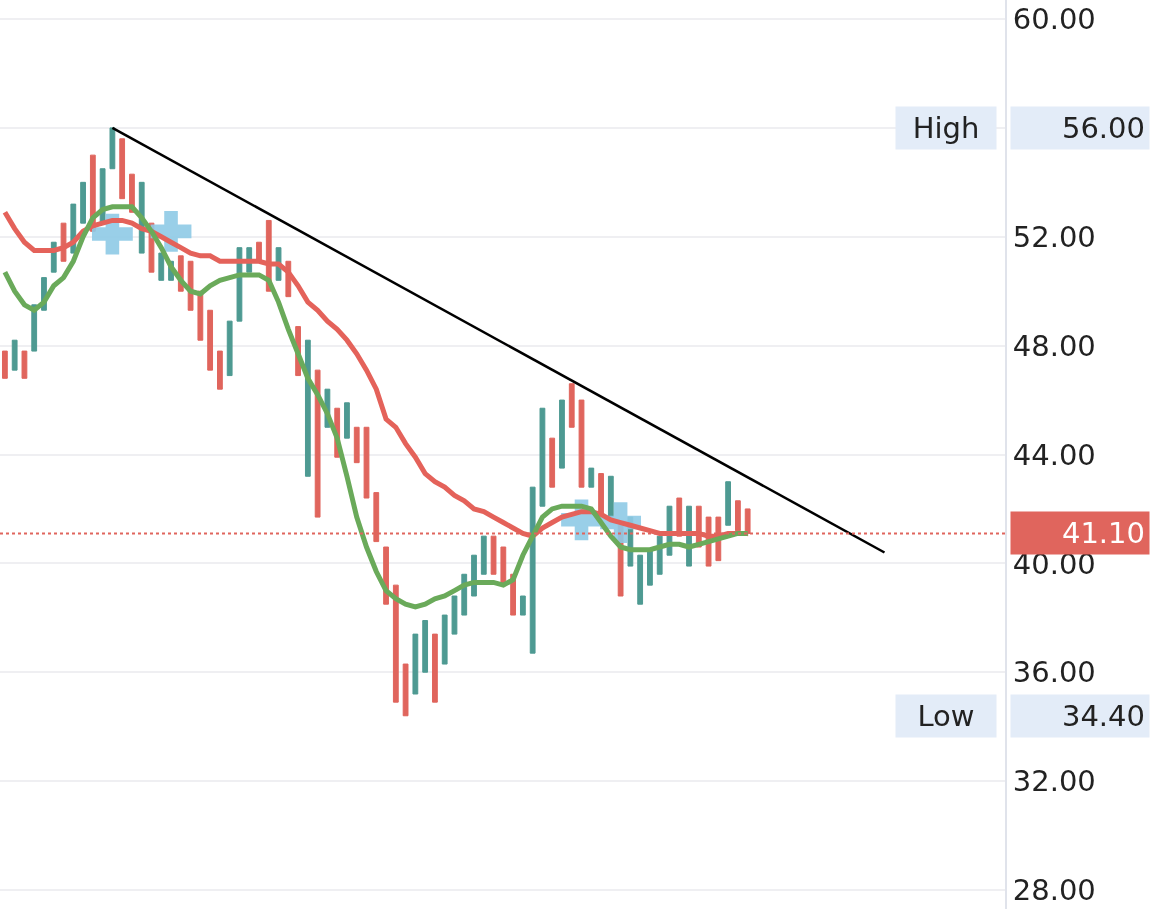 This screenshot has height=909, width=1170. What do you see at coordinates (1054, 454) in the screenshot?
I see `y-tick-label: 44.00` at bounding box center [1054, 454].